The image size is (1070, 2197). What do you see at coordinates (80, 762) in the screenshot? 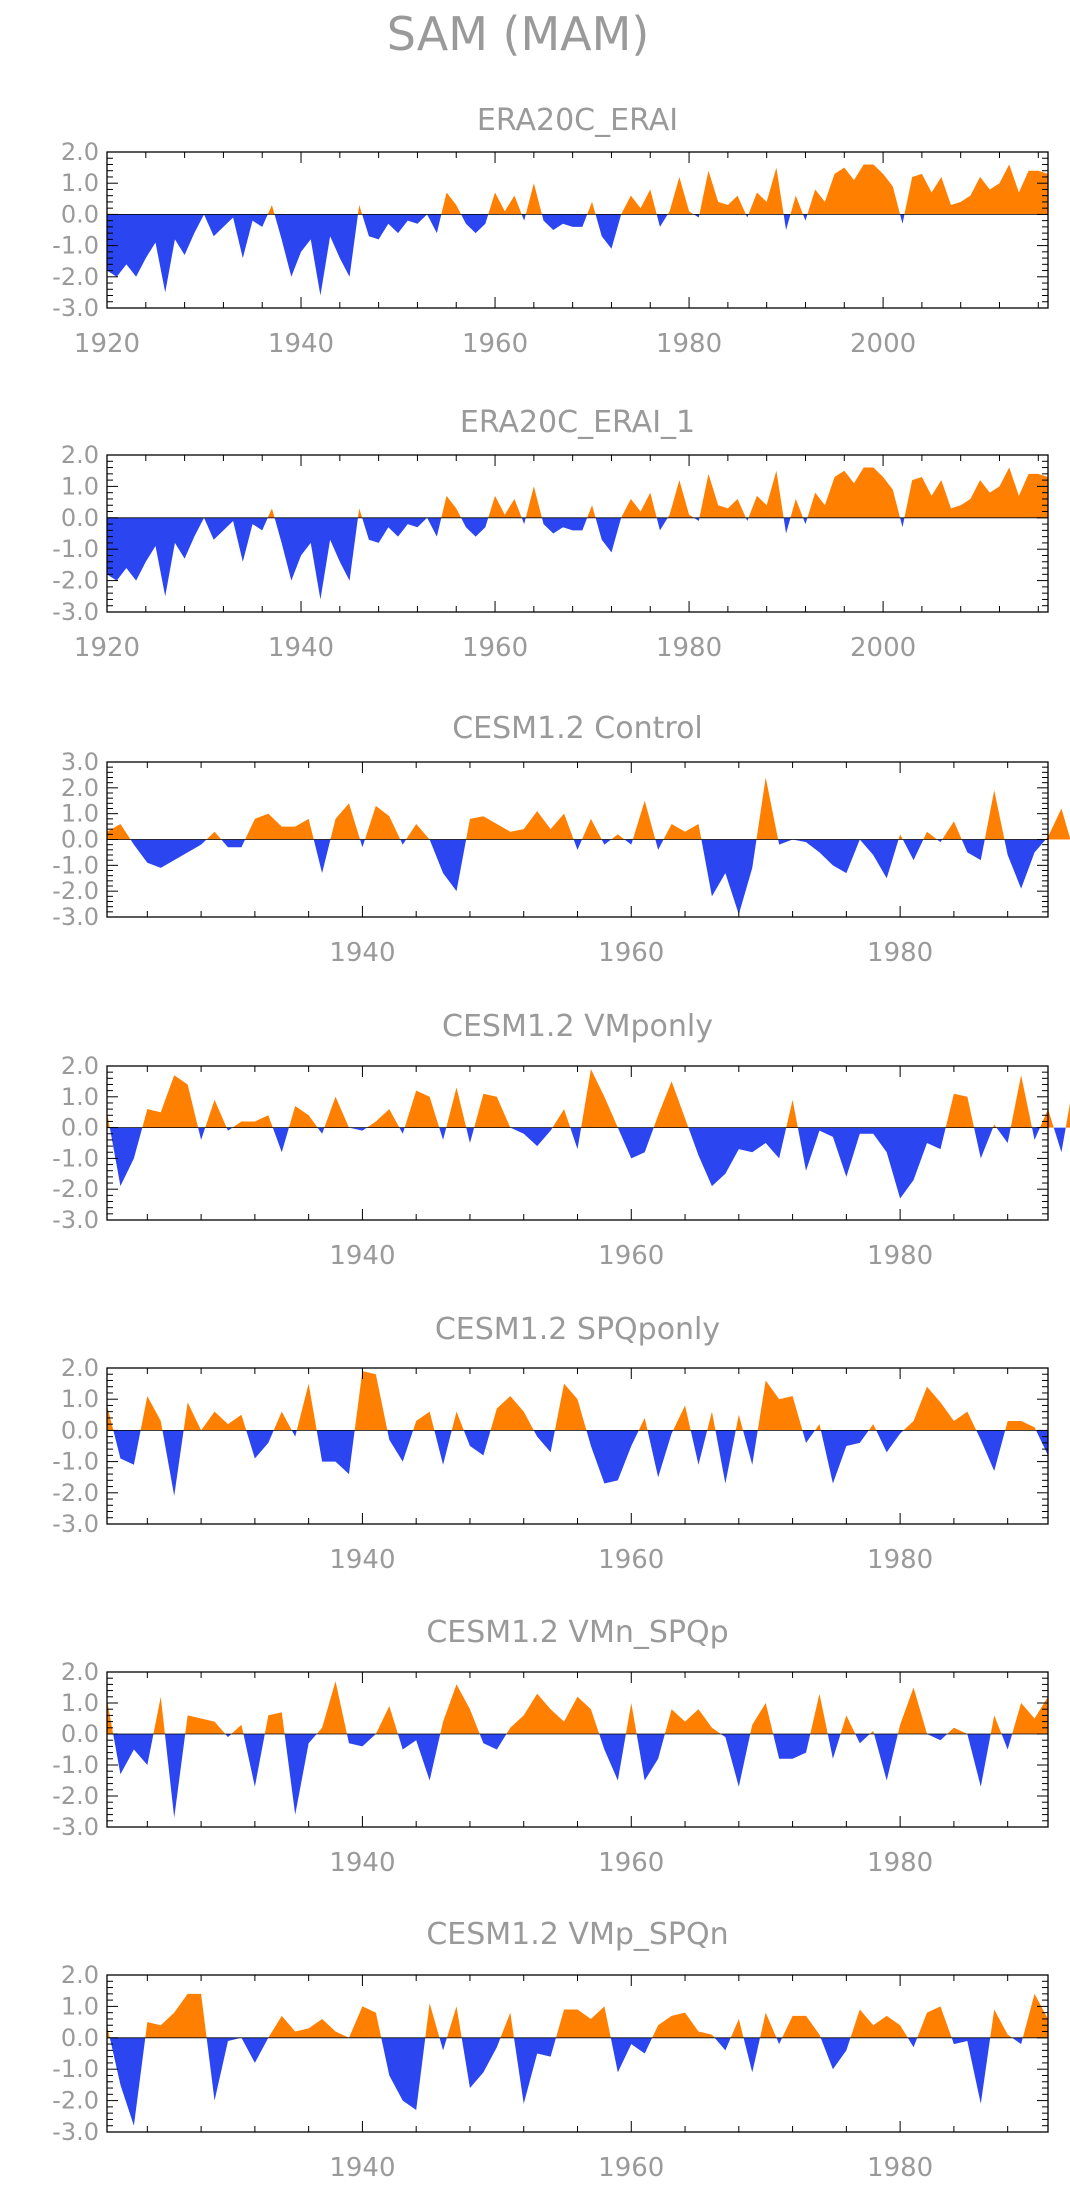
I see `y-tick-label: 3.0` at bounding box center [80, 762].